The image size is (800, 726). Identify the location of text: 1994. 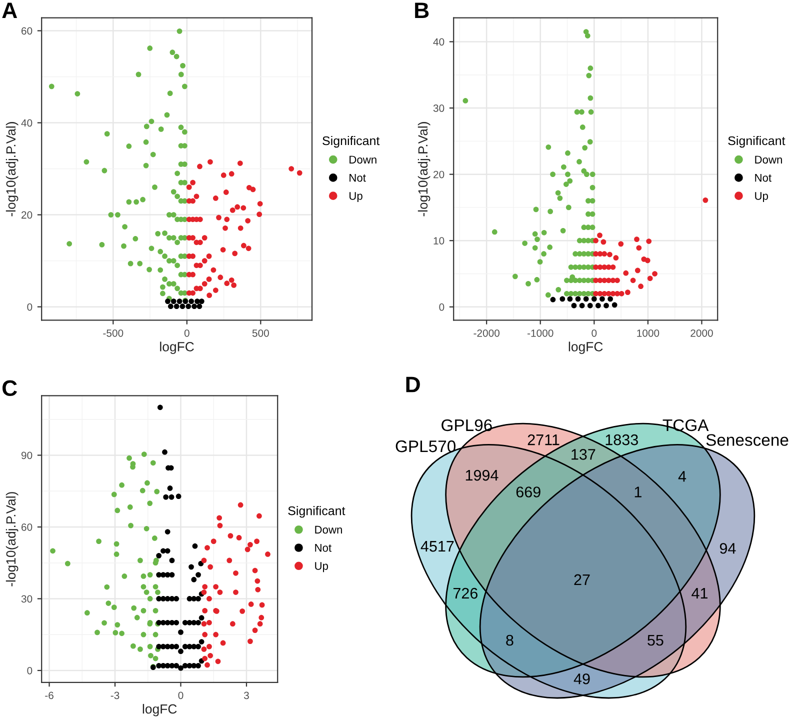
(482, 475).